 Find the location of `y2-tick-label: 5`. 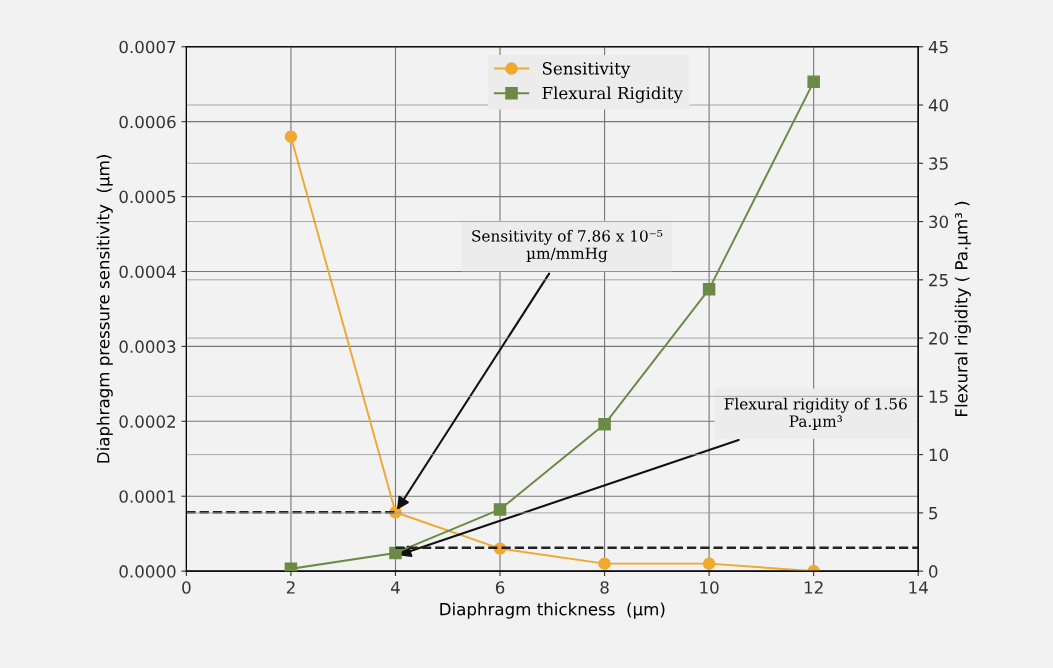

y2-tick-label: 5 is located at coordinates (933, 513).